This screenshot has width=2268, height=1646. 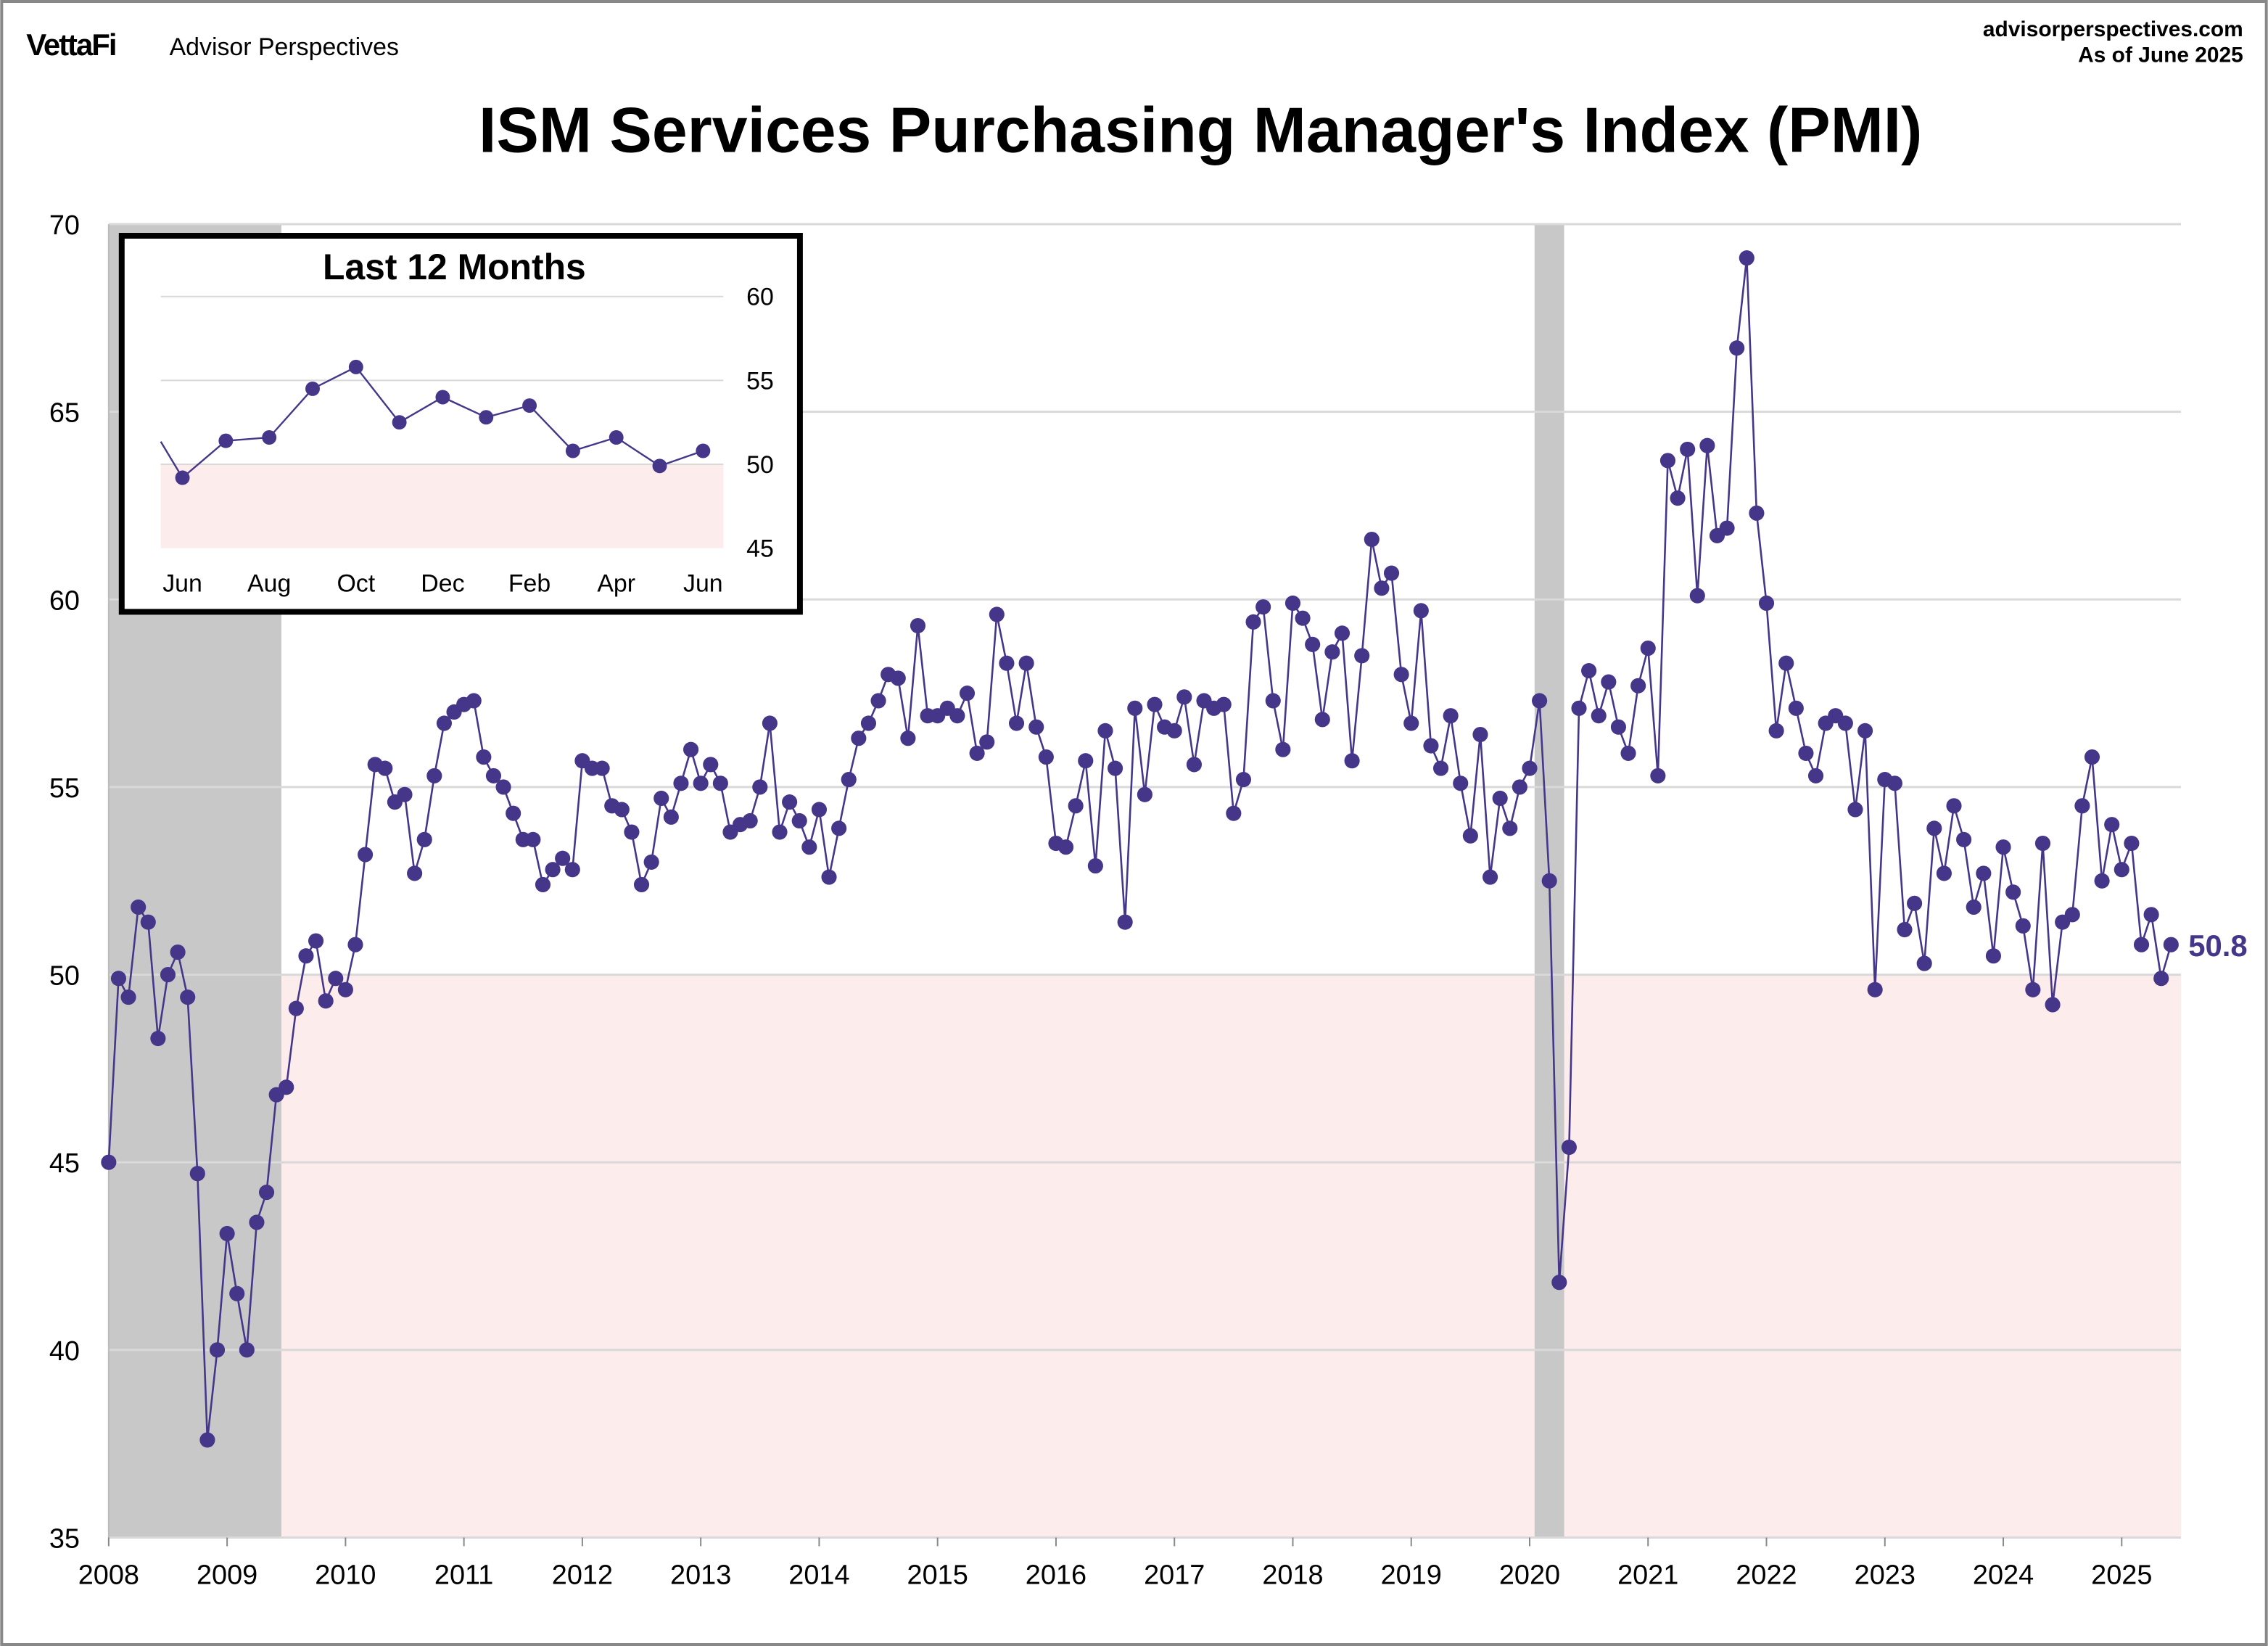 What do you see at coordinates (284, 47) in the screenshot?
I see `brand-name: Advisor Perspectives` at bounding box center [284, 47].